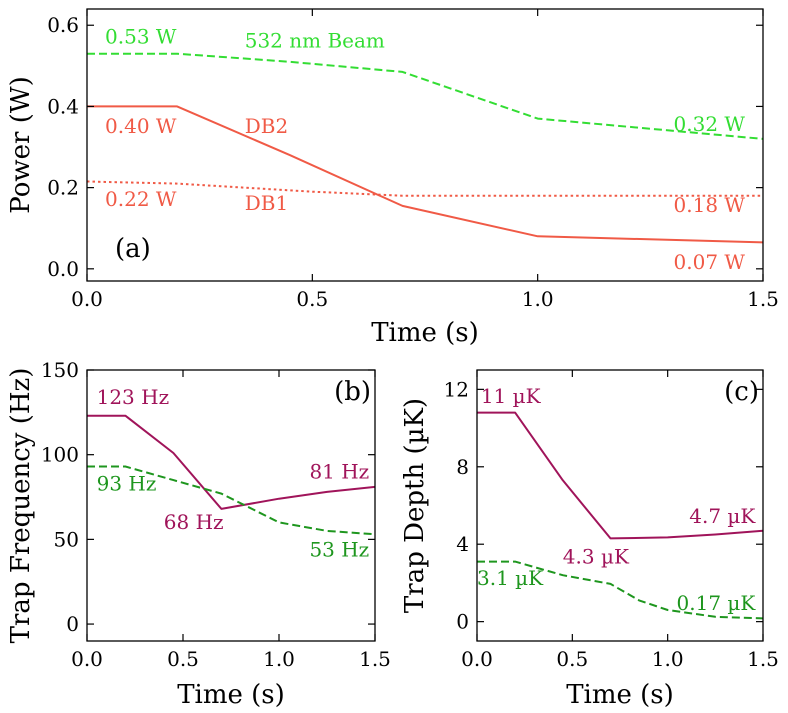 The width and height of the screenshot is (788, 713). What do you see at coordinates (717, 603) in the screenshot?
I see `annotation-label: 0.17 µK` at bounding box center [717, 603].